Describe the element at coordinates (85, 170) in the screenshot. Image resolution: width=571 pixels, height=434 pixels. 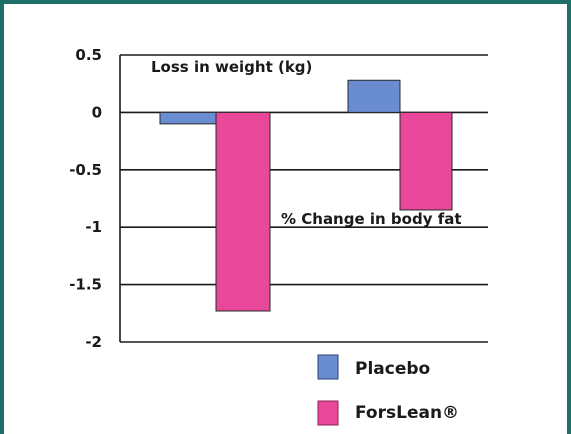
I see `y-tick-label: -0.5` at that location.